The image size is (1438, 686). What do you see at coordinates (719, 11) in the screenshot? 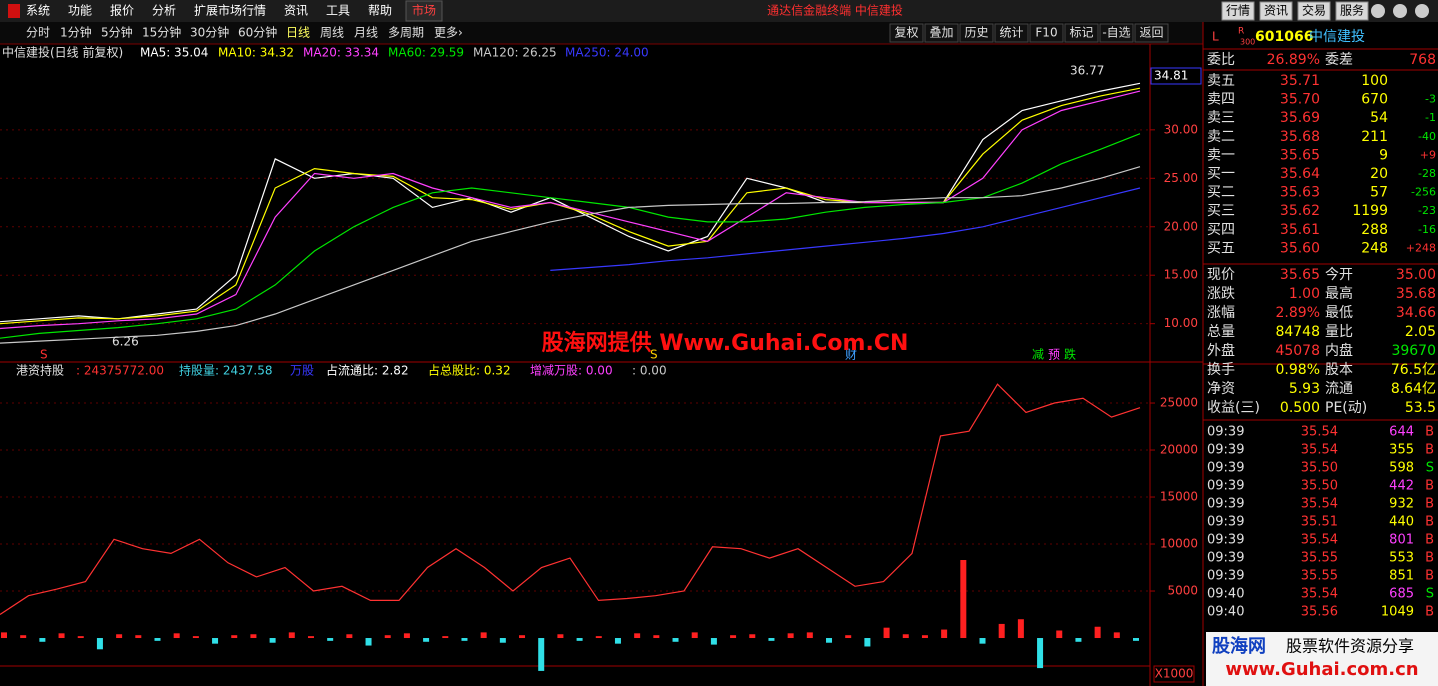
I see `menu-bar` at bounding box center [719, 11].